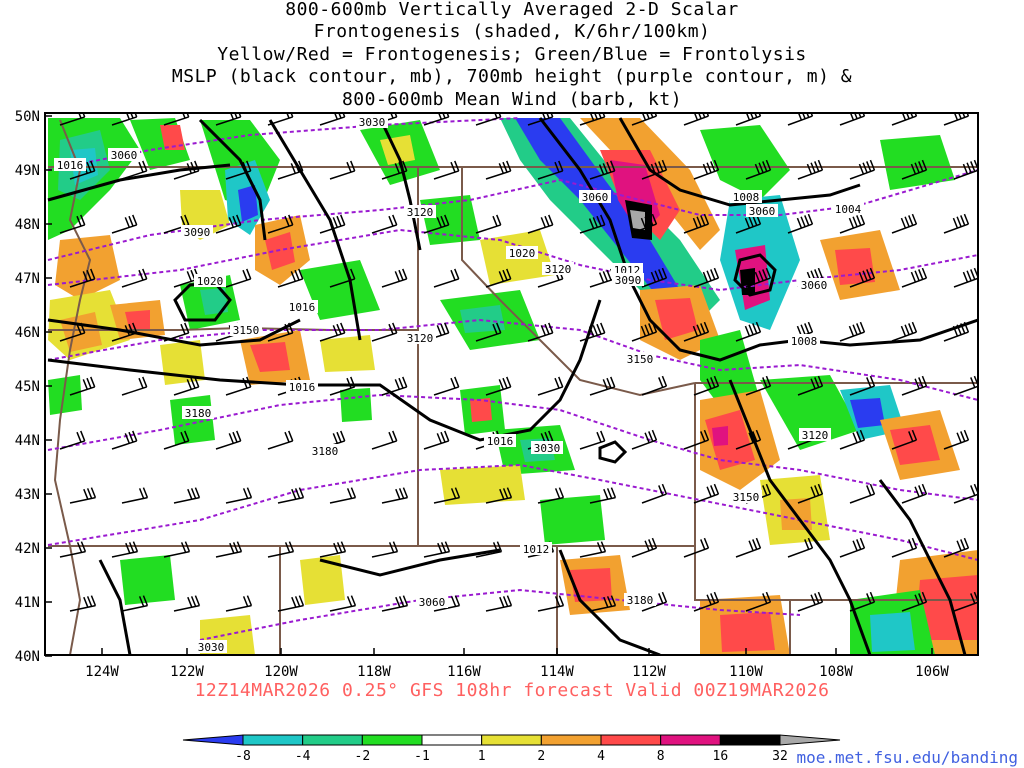 The height and width of the screenshot is (768, 1024). What do you see at coordinates (512, 99) in the screenshot?
I see `chart-title-line-5: 800-600mb Mean Wind (barb, kt)` at bounding box center [512, 99].